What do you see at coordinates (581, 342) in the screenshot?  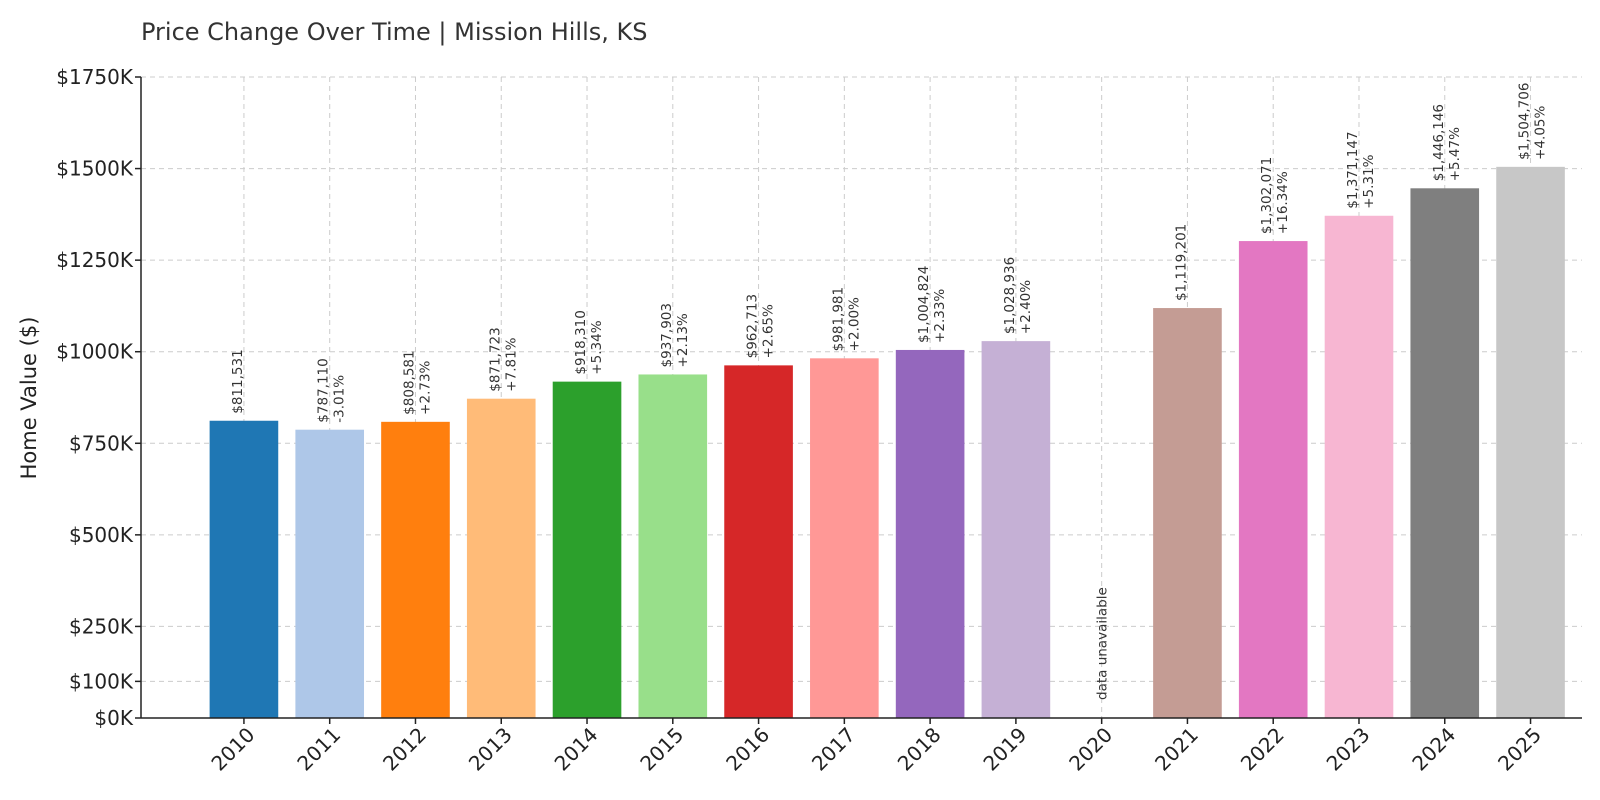 I see `bar-value-label: $918,310` at bounding box center [581, 342].